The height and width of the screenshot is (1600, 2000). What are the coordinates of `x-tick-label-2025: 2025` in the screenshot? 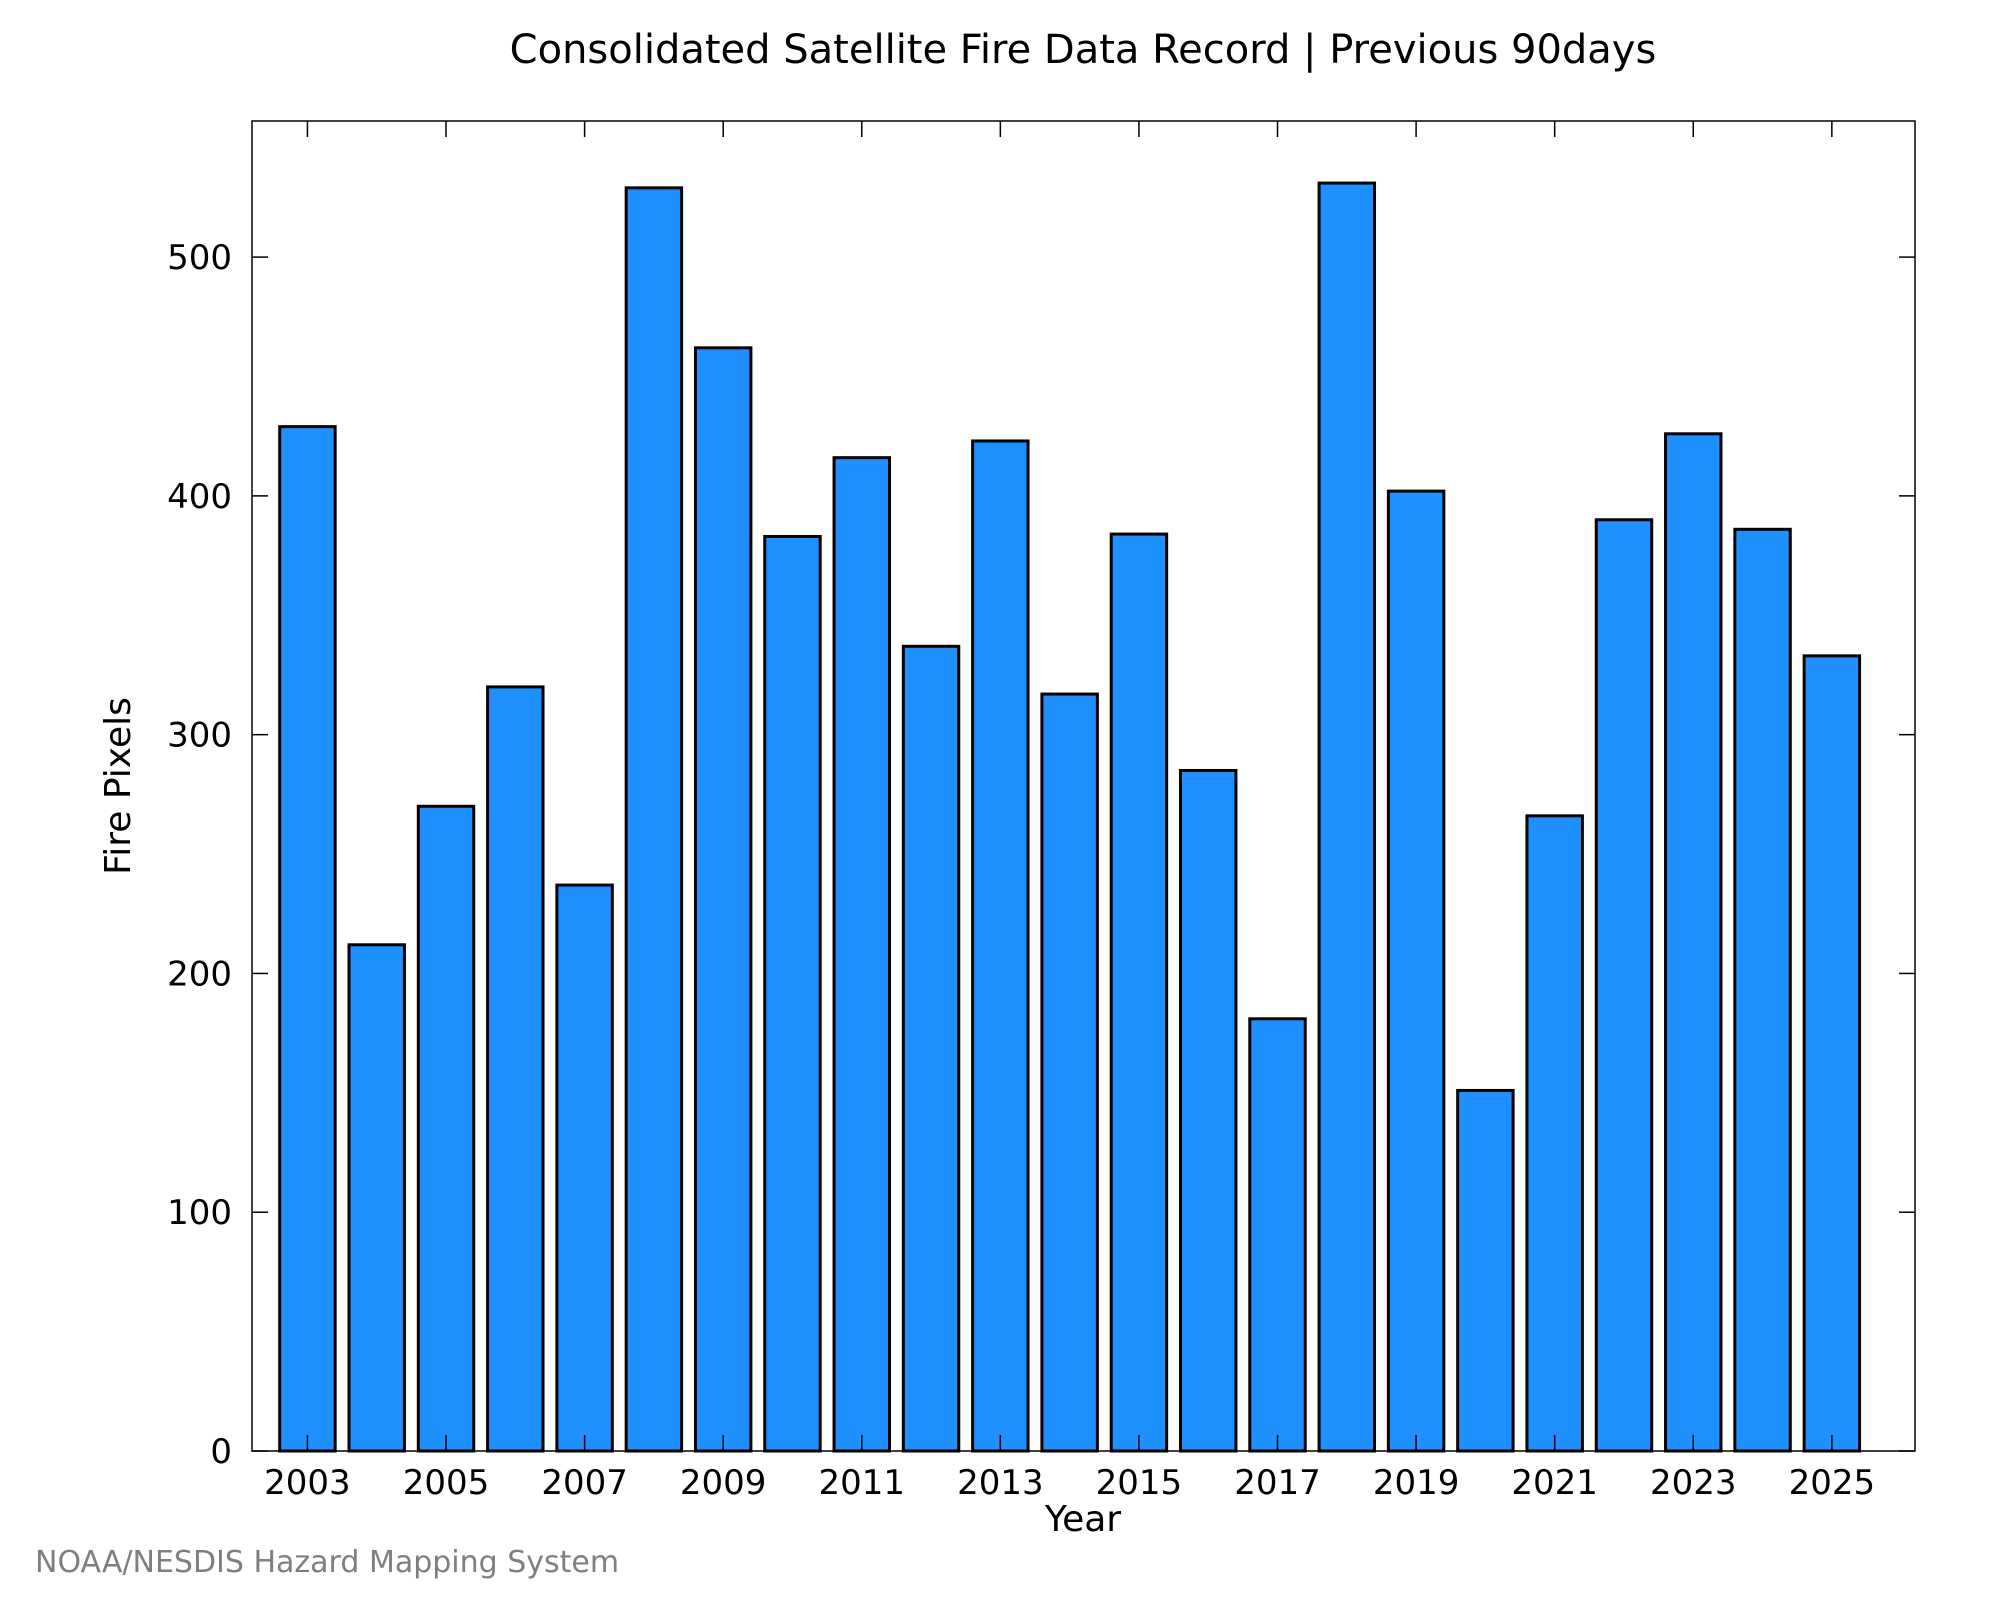 It's located at (1832, 1483).